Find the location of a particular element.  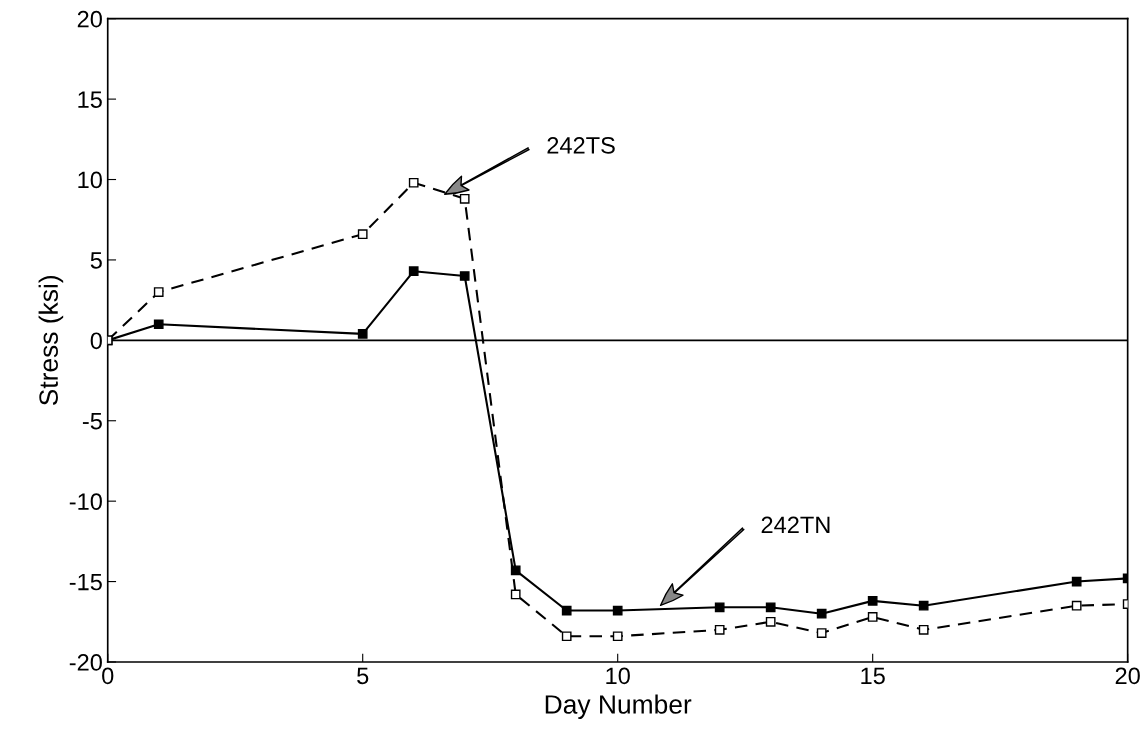

annotation: 242TS is located at coordinates (581, 145).